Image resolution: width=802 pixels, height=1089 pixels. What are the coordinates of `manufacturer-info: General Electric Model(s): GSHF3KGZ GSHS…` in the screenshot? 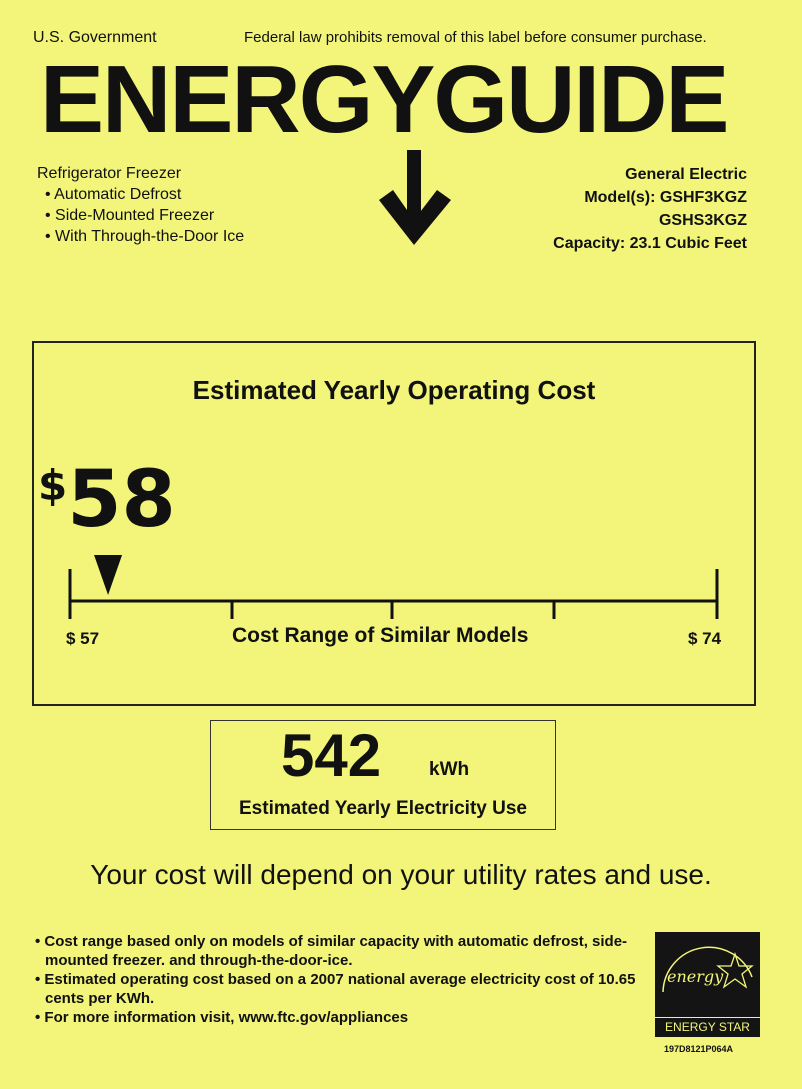 It's located at (617, 209).